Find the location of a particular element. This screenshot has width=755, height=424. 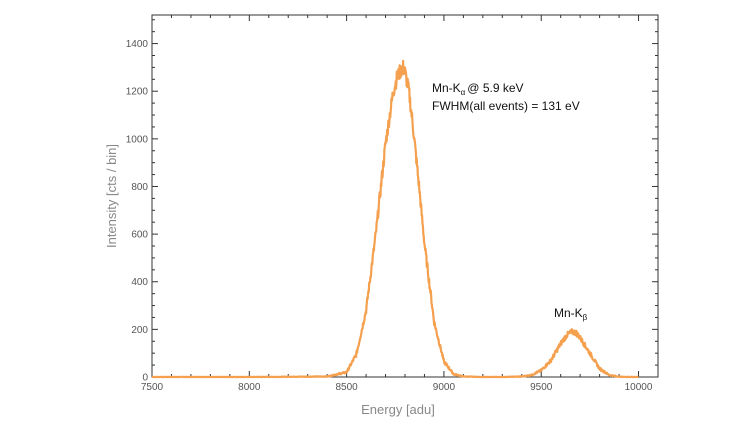

annotation-mn-kbeta: Mn-Kβ is located at coordinates (571, 314).